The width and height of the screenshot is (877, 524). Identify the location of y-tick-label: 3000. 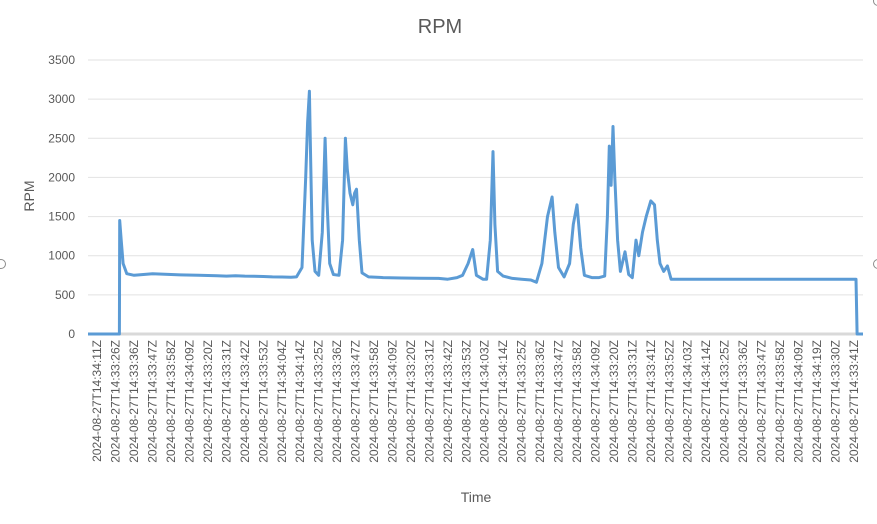
(61, 99).